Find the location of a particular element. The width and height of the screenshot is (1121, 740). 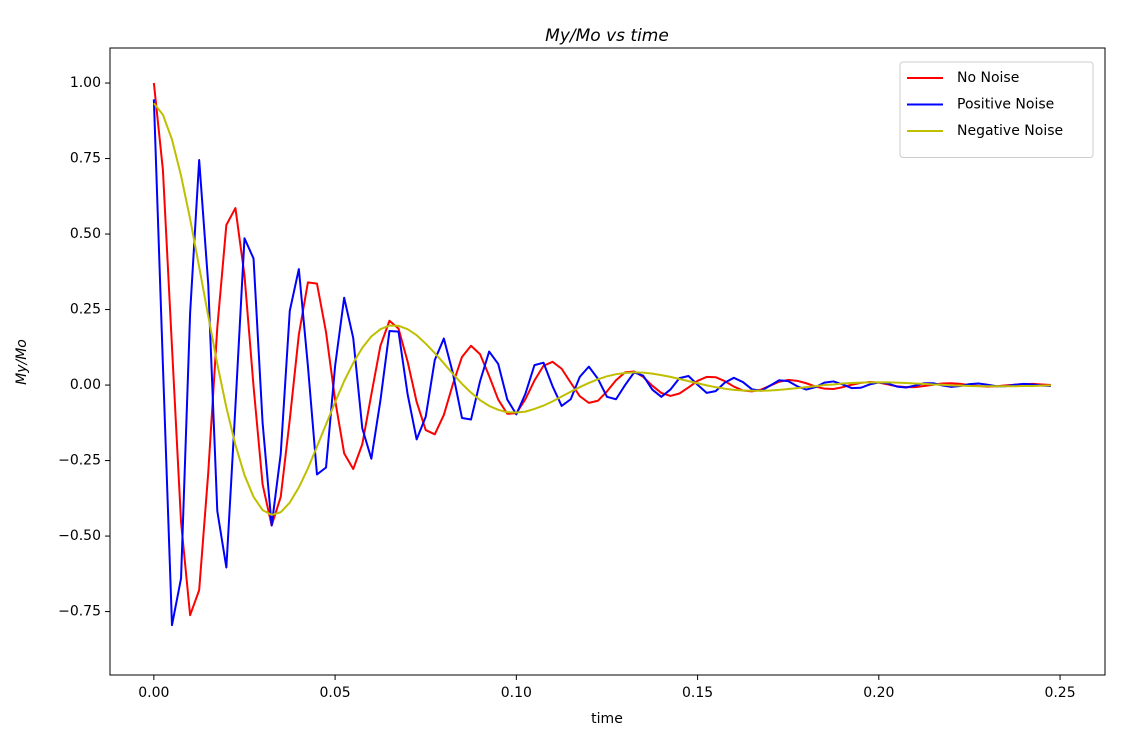

y-tick-label: 1.00 is located at coordinates (85, 83).